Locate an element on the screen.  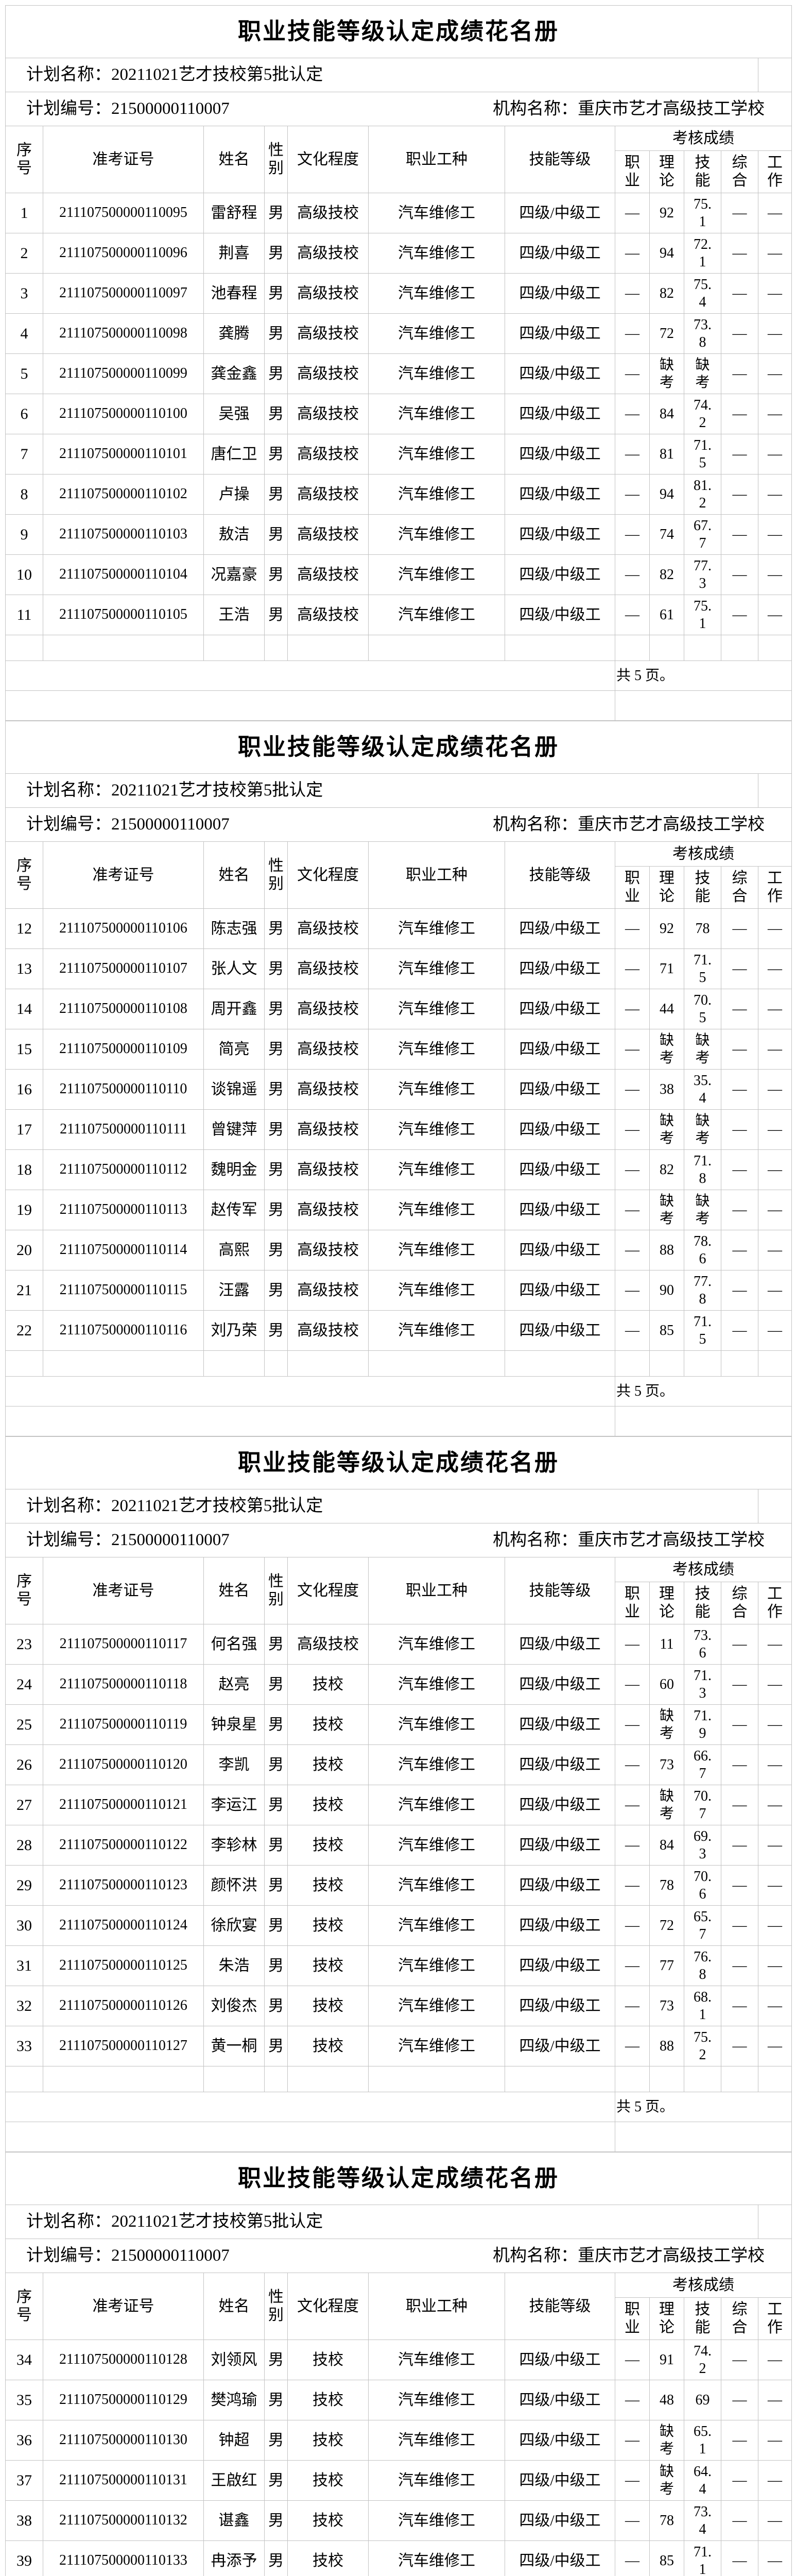
col-header-level: 技能等级 is located at coordinates (560, 1590).